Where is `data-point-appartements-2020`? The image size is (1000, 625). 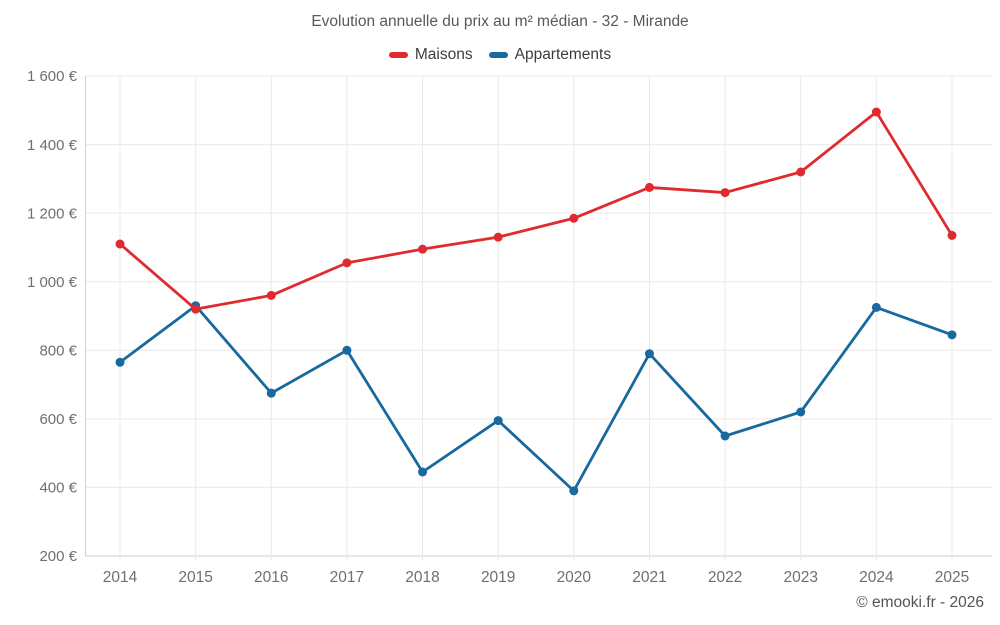
data-point-appartements-2020 is located at coordinates (574, 491).